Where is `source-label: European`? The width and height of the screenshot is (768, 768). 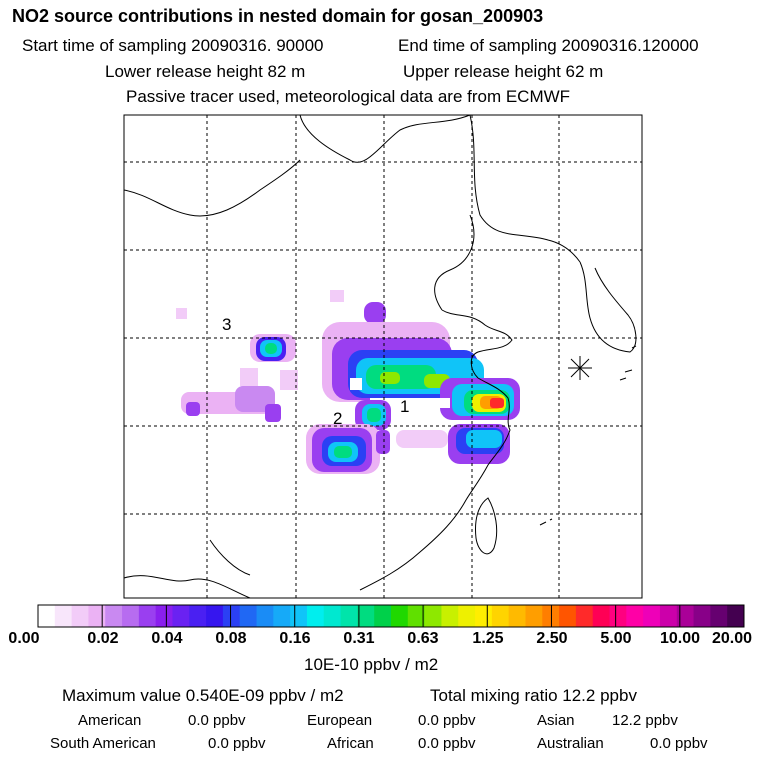
source-label: European is located at coordinates (340, 720).